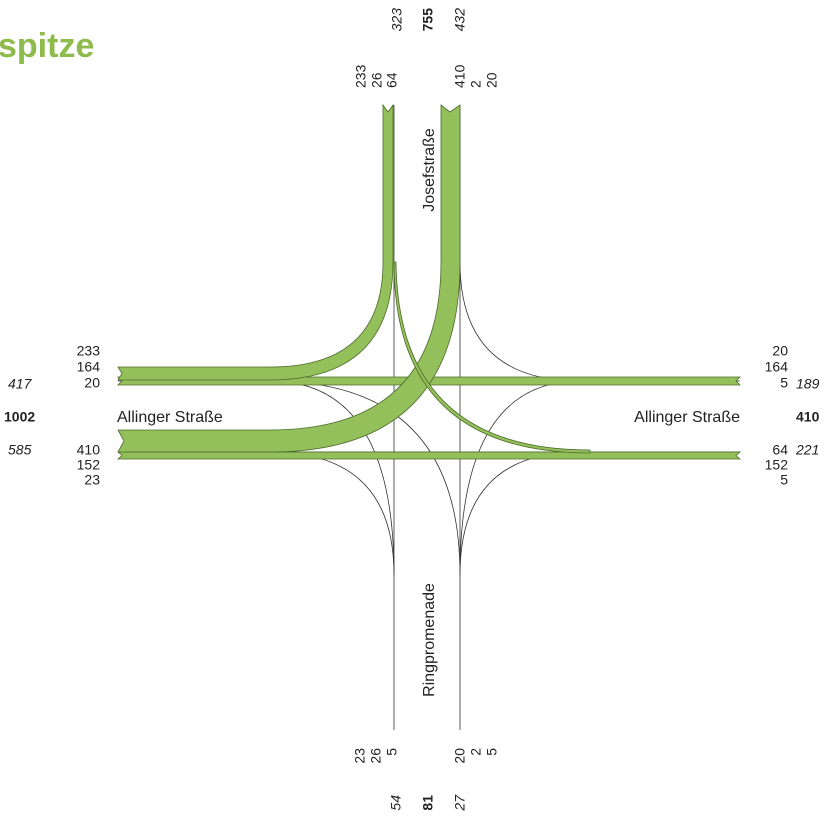 This screenshot has height=819, width=840. I want to click on street-label: Josefstraße, so click(429, 170).